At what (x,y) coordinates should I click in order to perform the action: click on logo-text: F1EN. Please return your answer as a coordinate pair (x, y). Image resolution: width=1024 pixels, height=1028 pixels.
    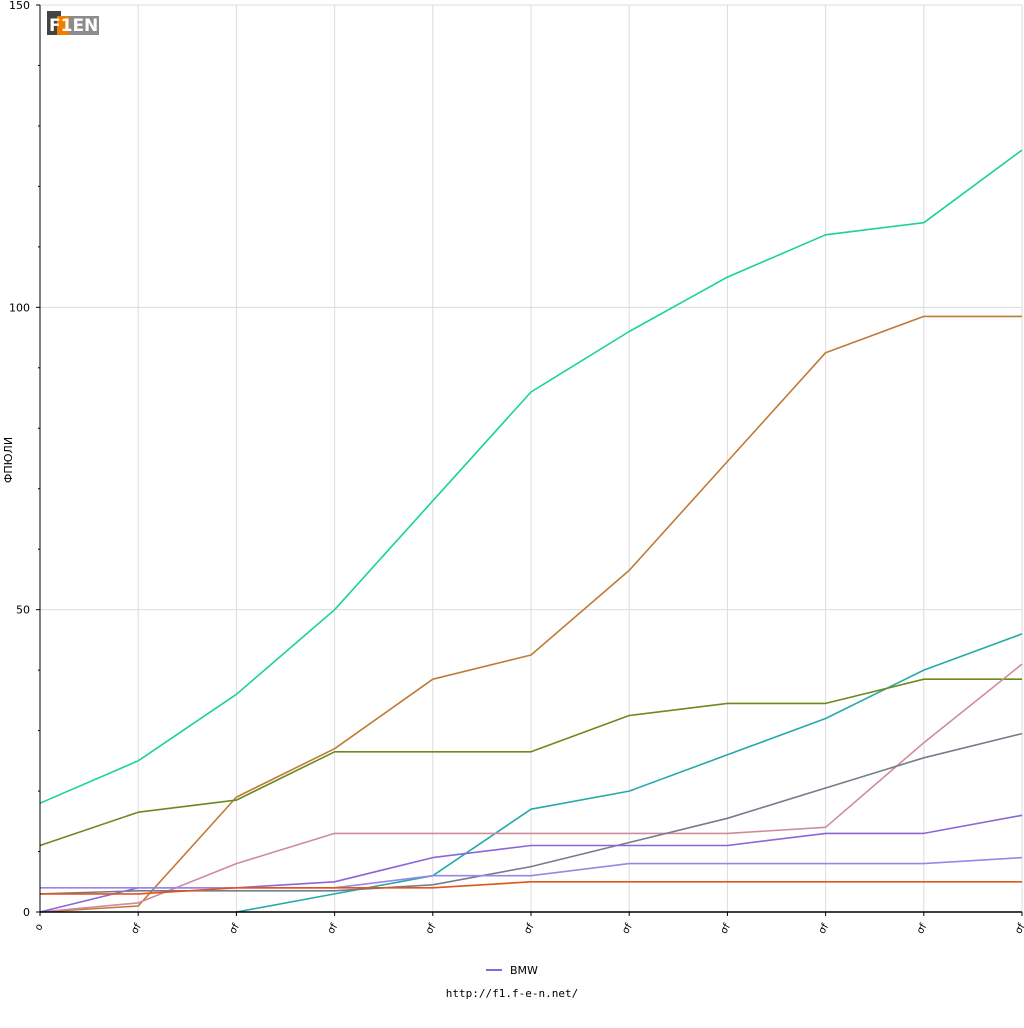
    Looking at the image, I should click on (73, 26).